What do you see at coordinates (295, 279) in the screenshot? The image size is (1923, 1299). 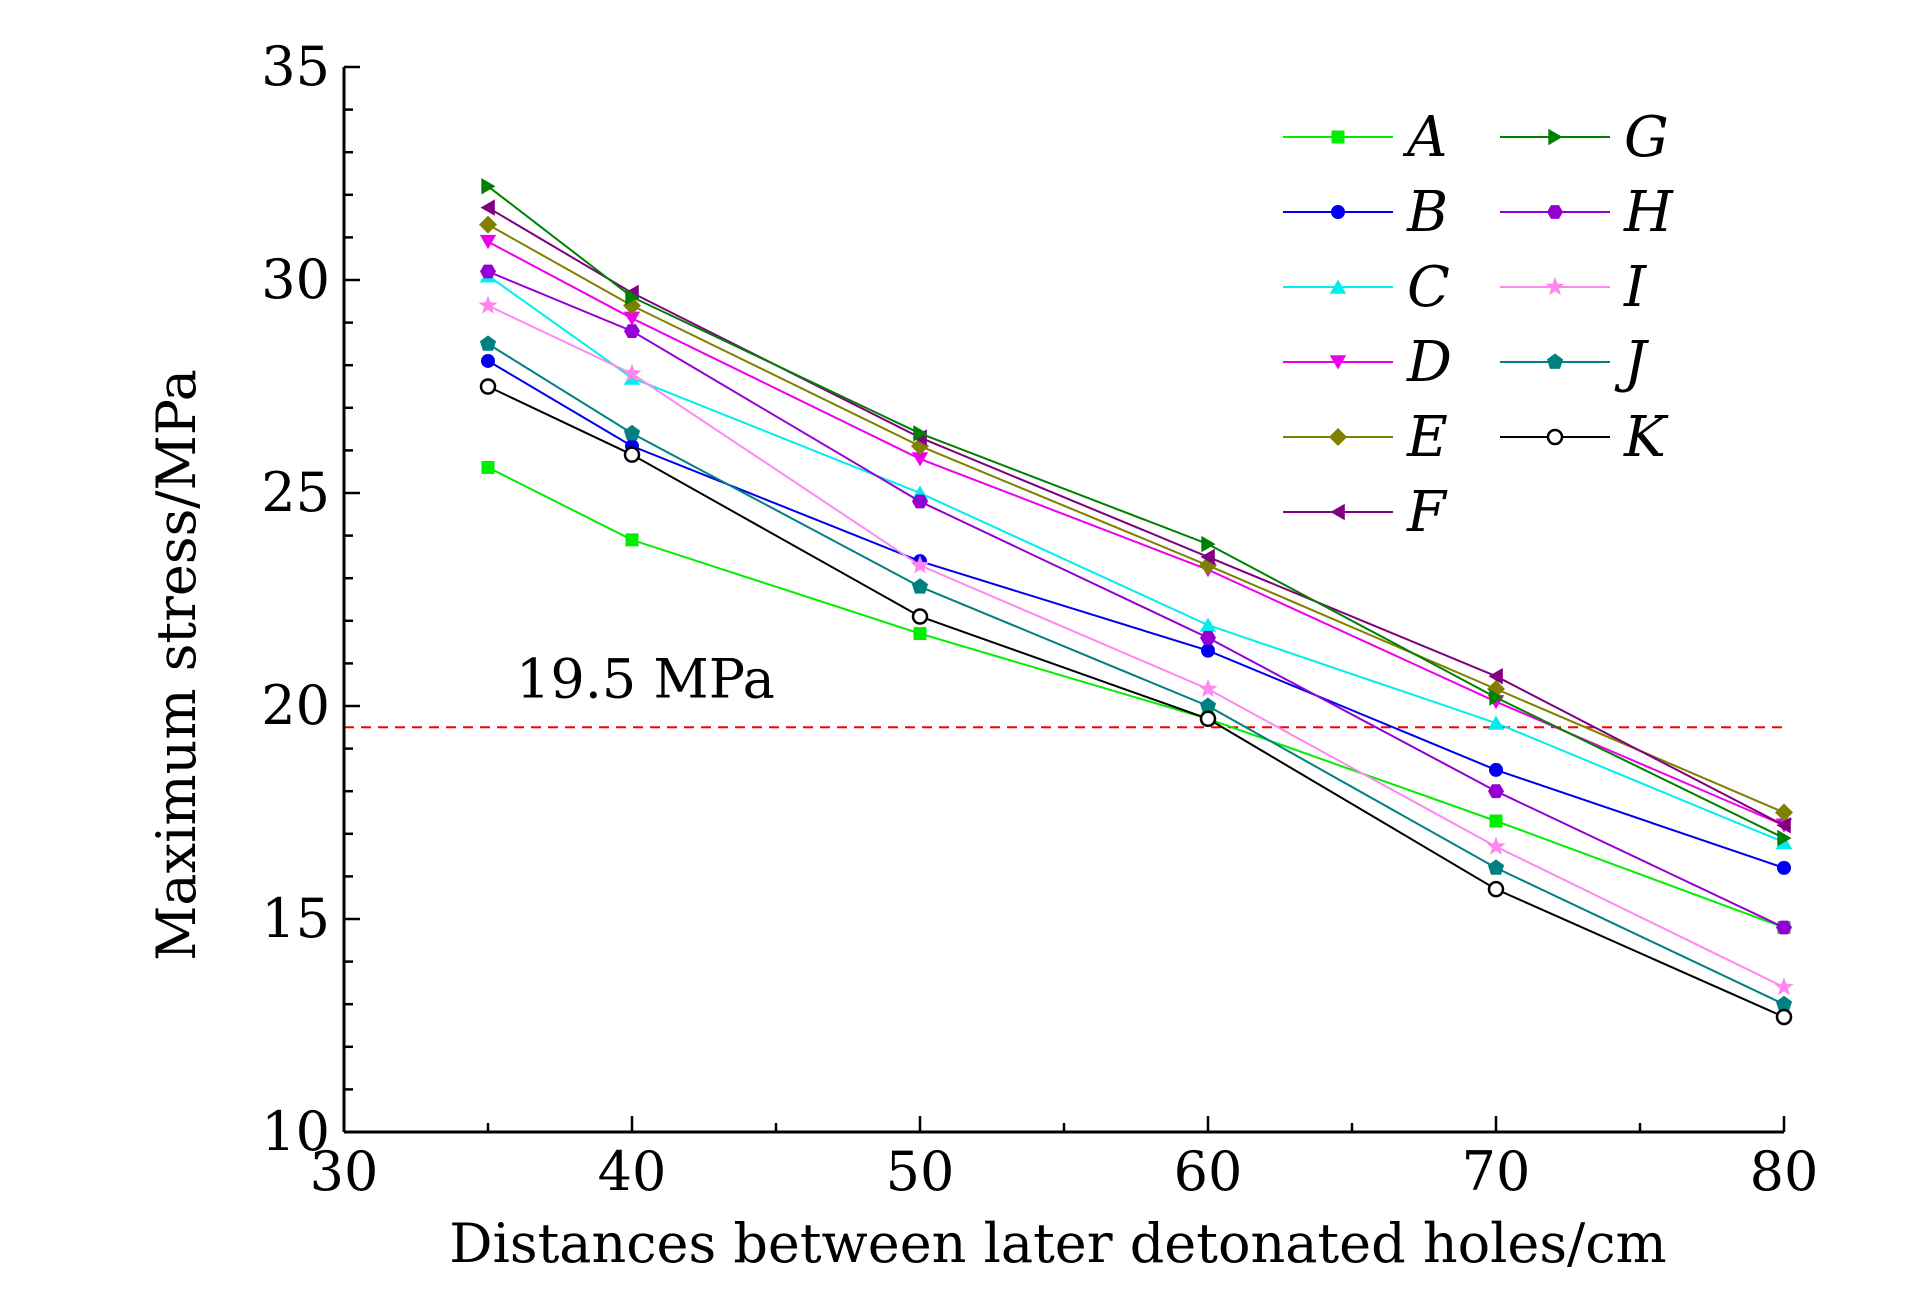 I see `y-tick-label: 30` at bounding box center [295, 279].